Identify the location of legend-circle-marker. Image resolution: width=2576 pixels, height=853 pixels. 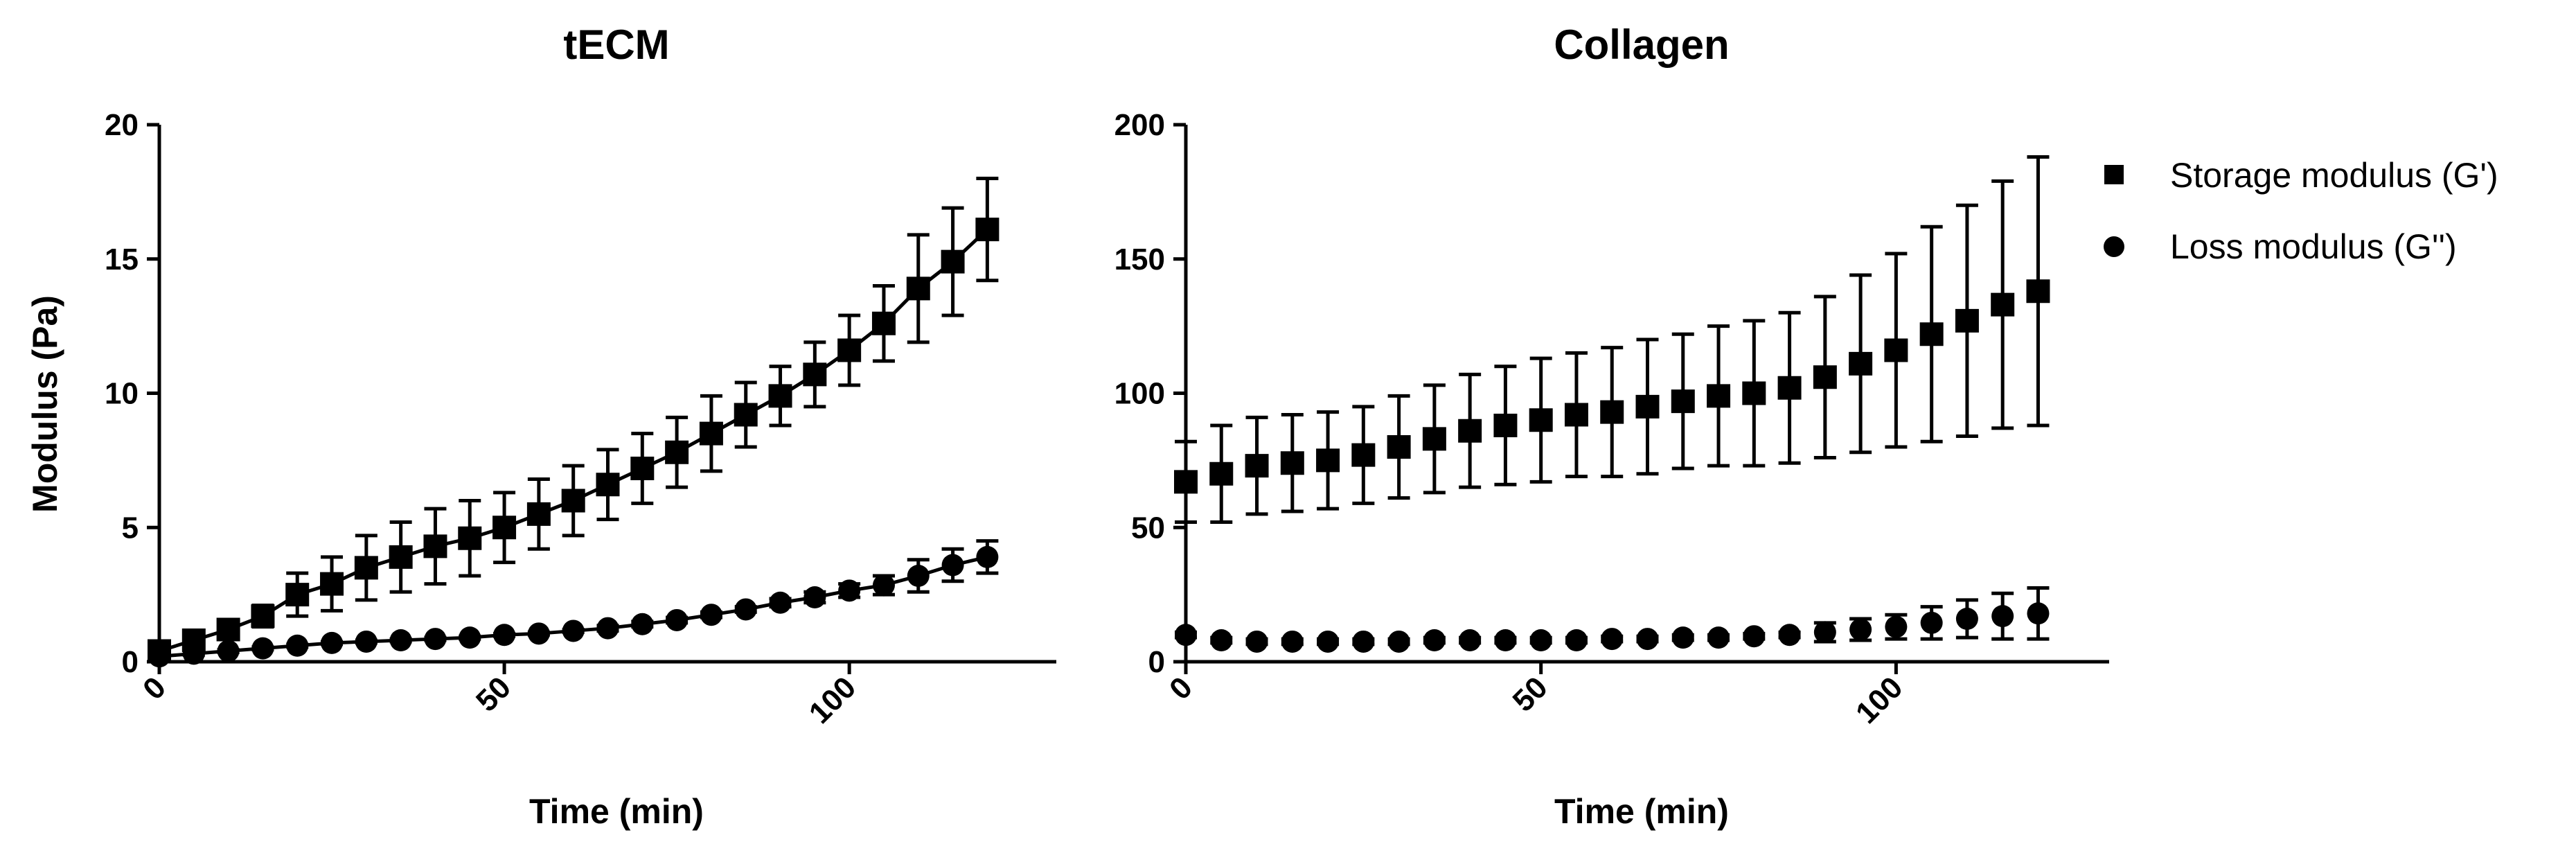
(2114, 247).